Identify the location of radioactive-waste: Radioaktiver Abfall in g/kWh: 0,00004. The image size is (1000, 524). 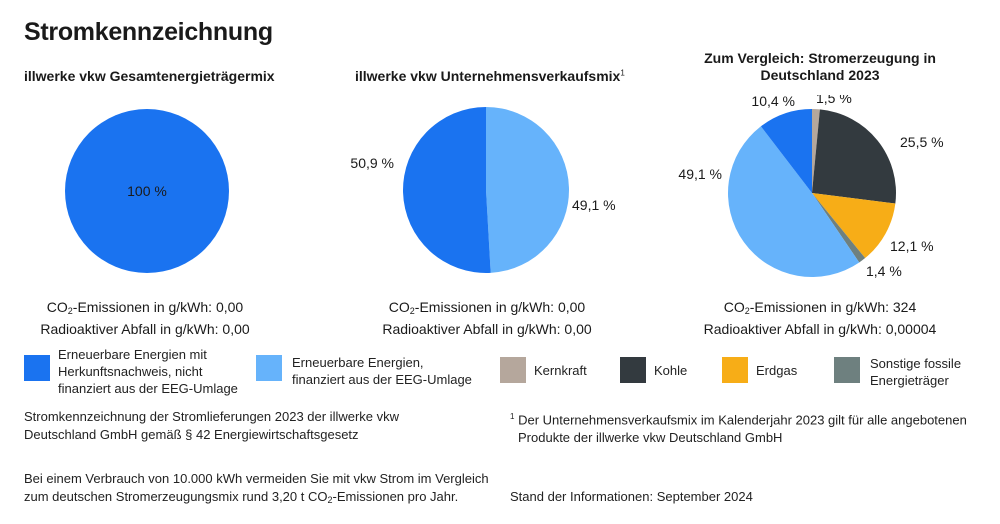
(820, 329).